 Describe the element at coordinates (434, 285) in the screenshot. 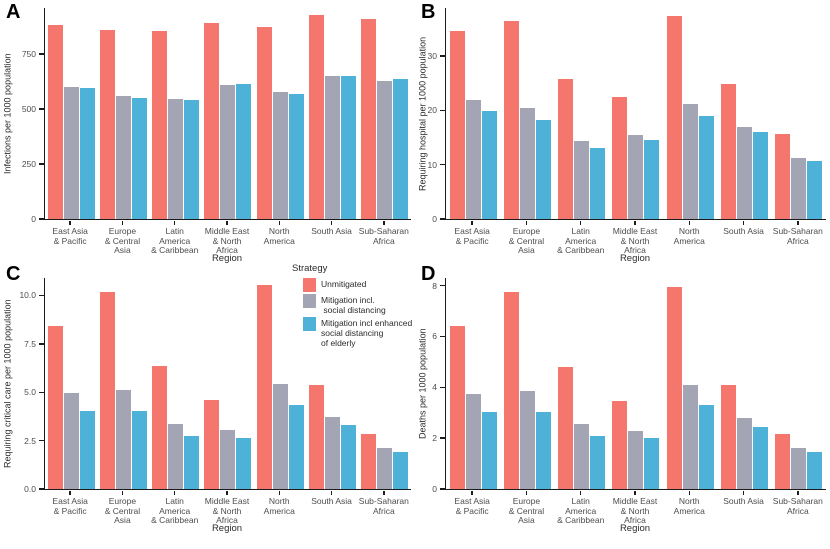

I see `y-tick-label: 8` at that location.